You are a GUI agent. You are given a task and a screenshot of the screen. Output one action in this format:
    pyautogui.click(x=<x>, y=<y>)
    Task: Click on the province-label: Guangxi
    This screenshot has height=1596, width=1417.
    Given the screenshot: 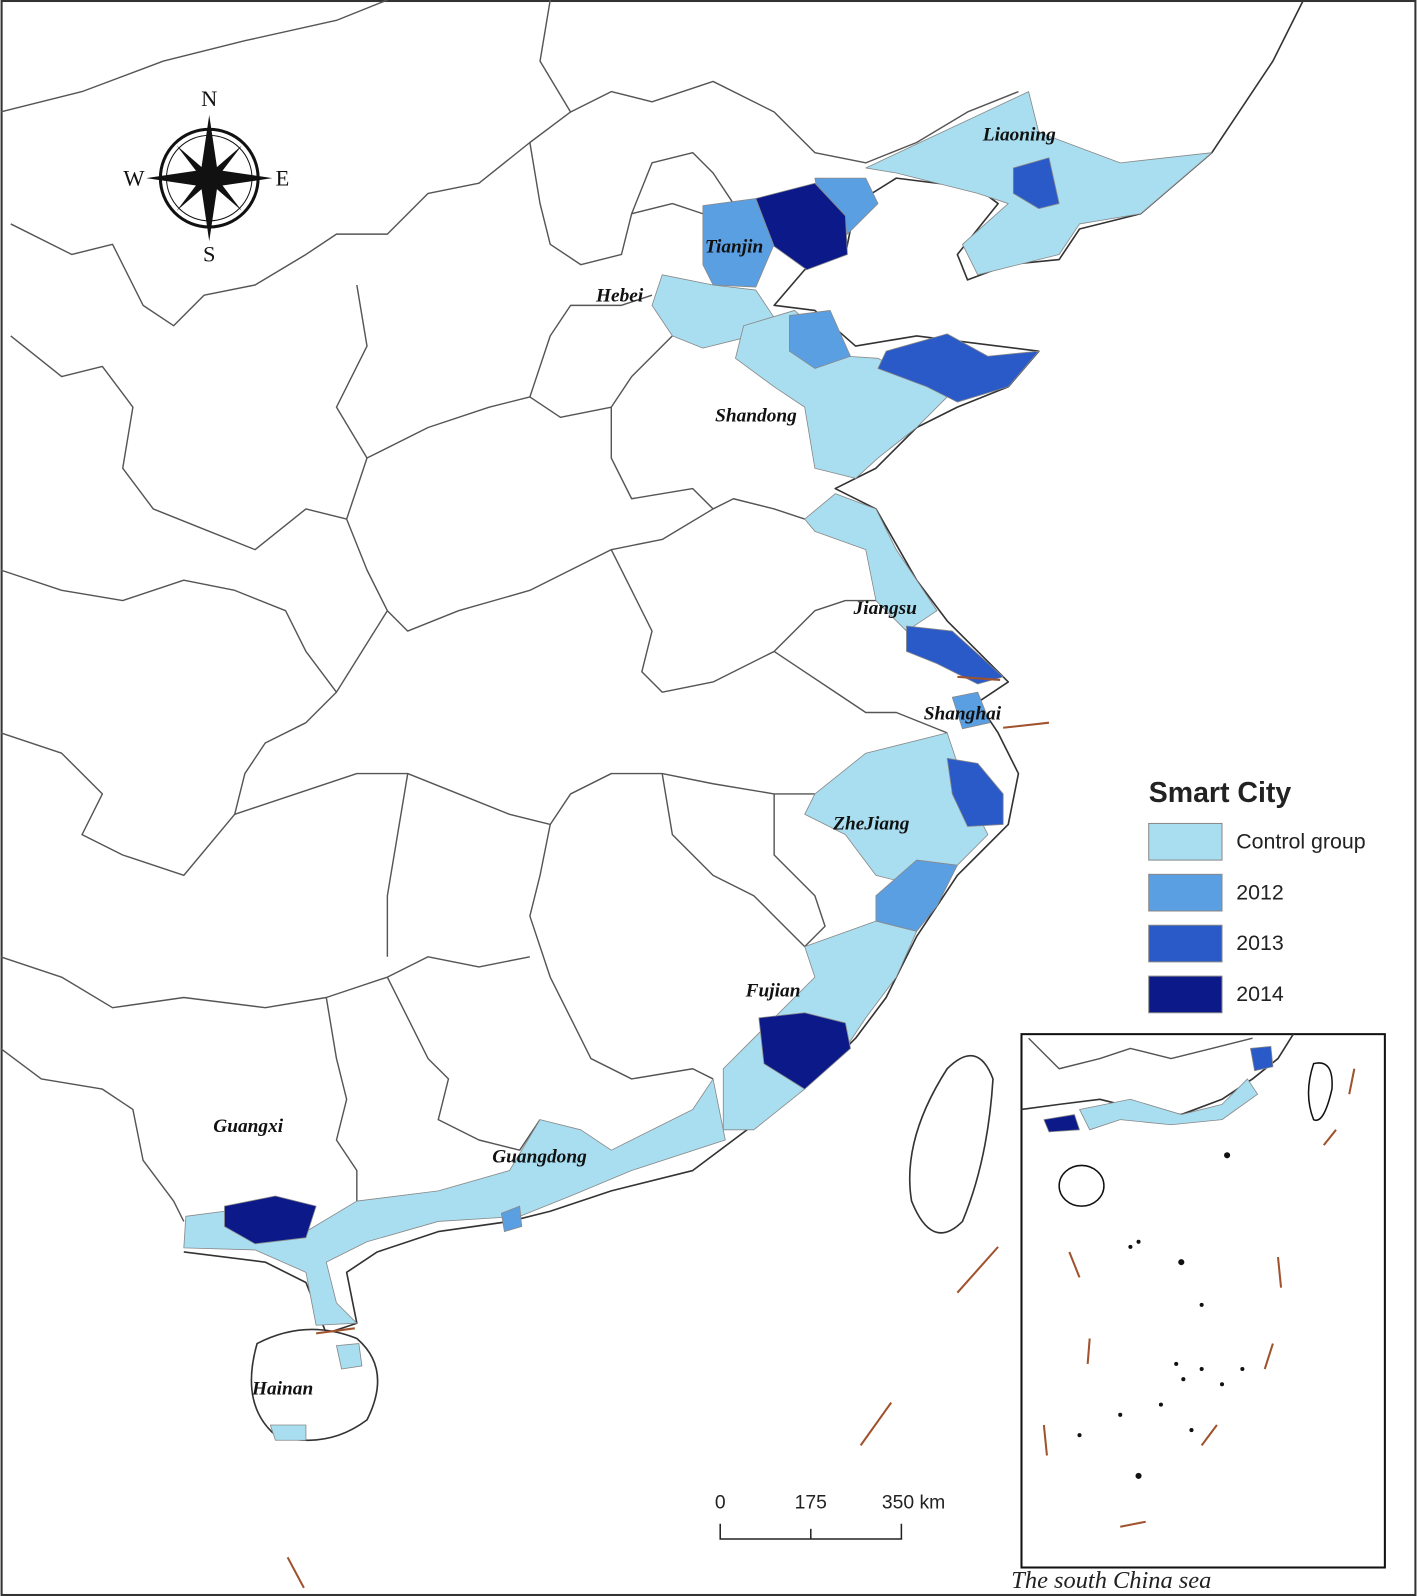 What is the action you would take?
    pyautogui.click(x=248, y=1126)
    